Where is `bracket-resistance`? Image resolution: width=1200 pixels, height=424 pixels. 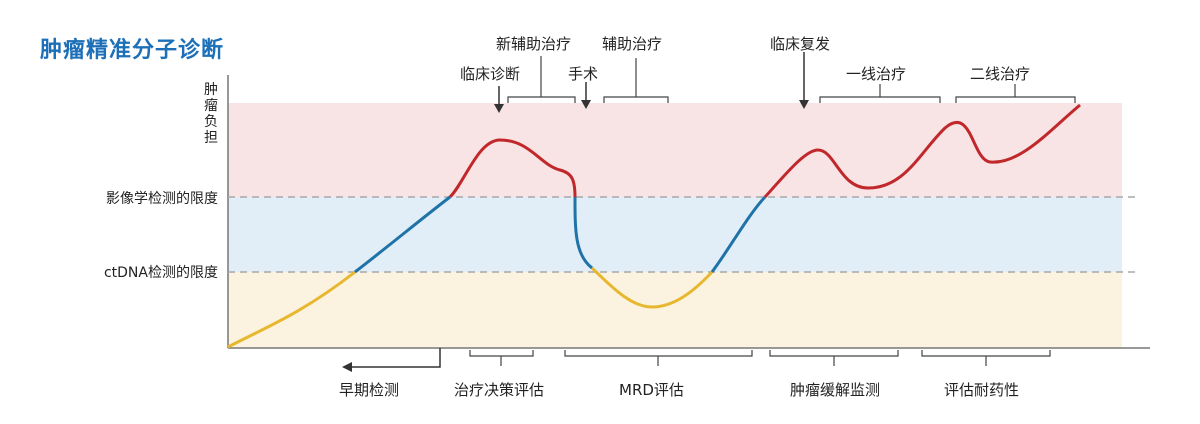 bracket-resistance is located at coordinates (986, 358).